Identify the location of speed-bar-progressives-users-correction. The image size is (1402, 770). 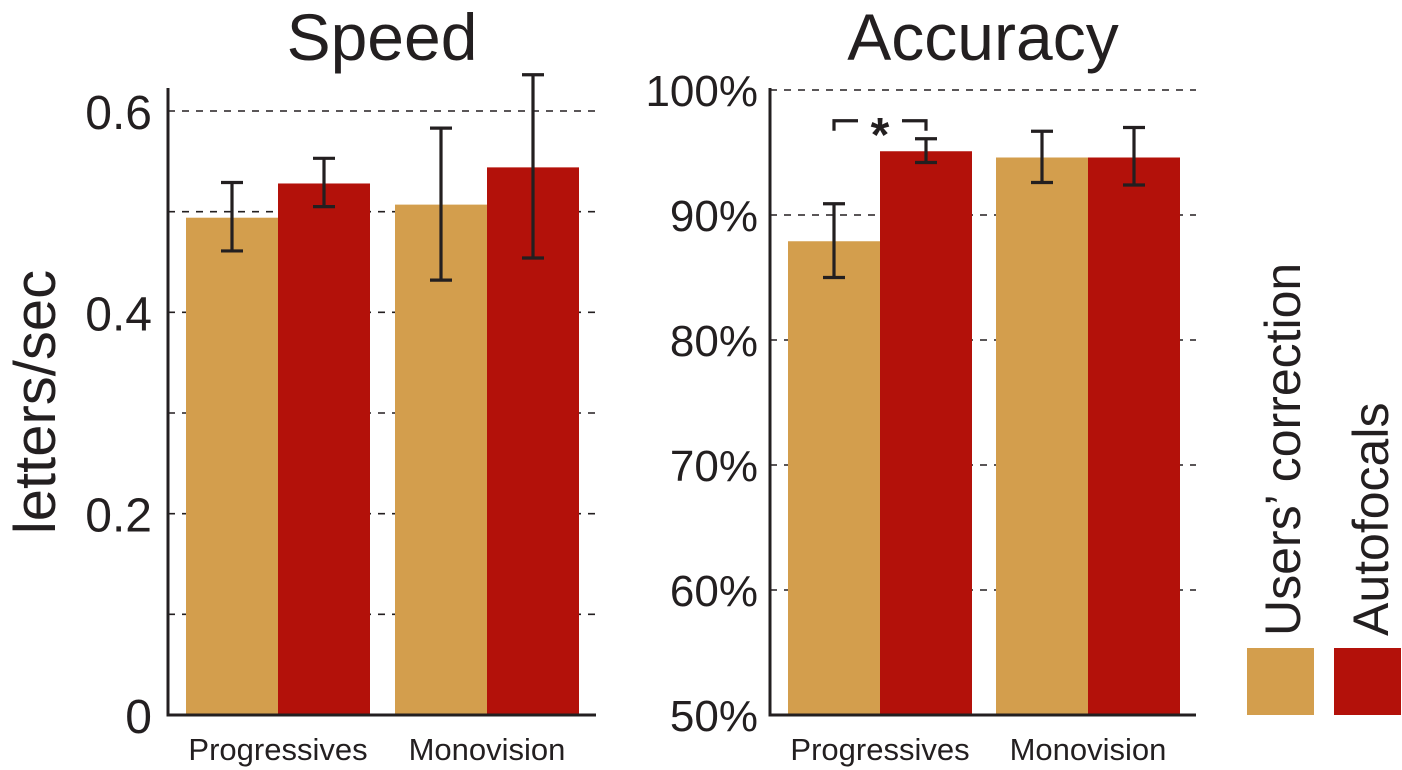
(232, 466).